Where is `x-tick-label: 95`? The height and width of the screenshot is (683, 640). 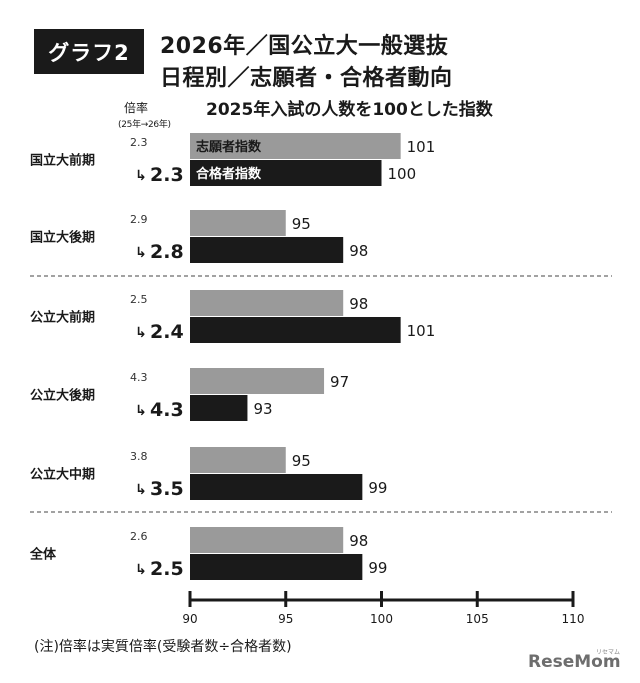
x-tick-label: 95 is located at coordinates (285, 619).